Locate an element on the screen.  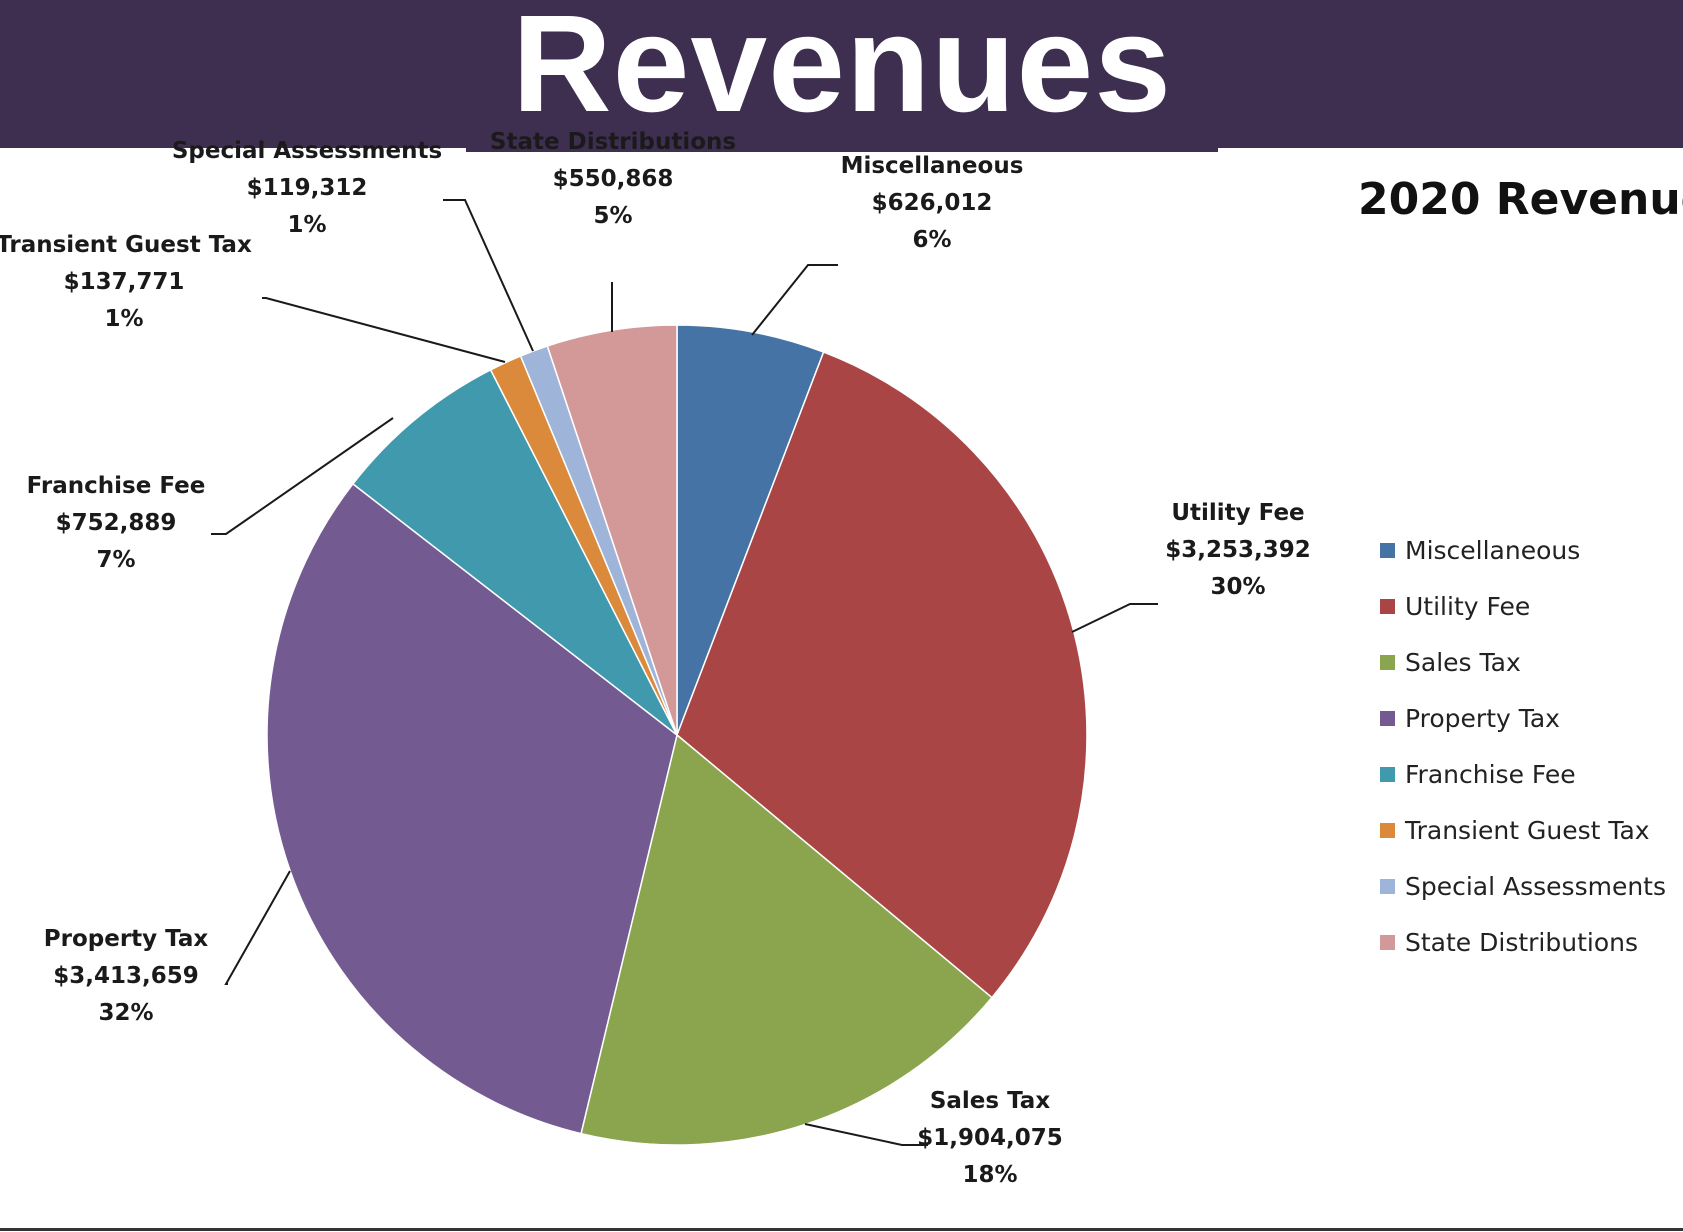
legend-item-transient-guest-tax: Transient Guest Tax is located at coordinates (1530, 830).